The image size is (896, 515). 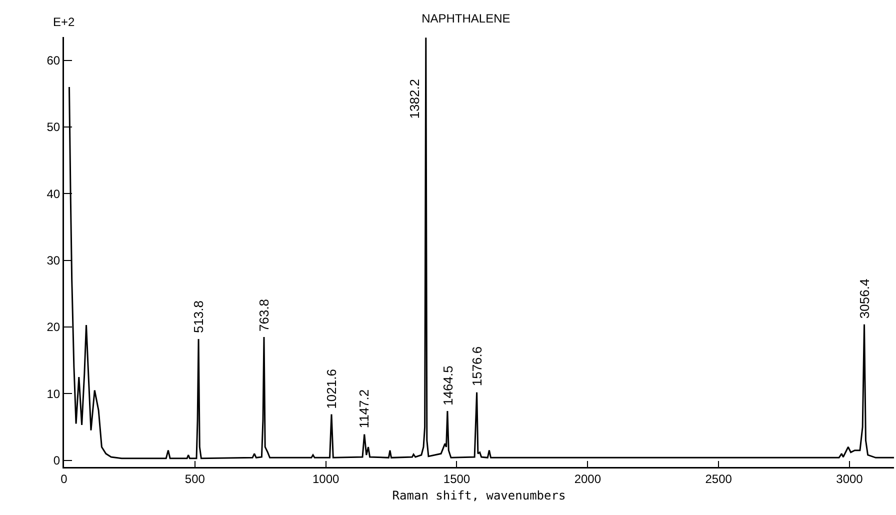 What do you see at coordinates (448, 386) in the screenshot?
I see `annotation: 1464.5` at bounding box center [448, 386].